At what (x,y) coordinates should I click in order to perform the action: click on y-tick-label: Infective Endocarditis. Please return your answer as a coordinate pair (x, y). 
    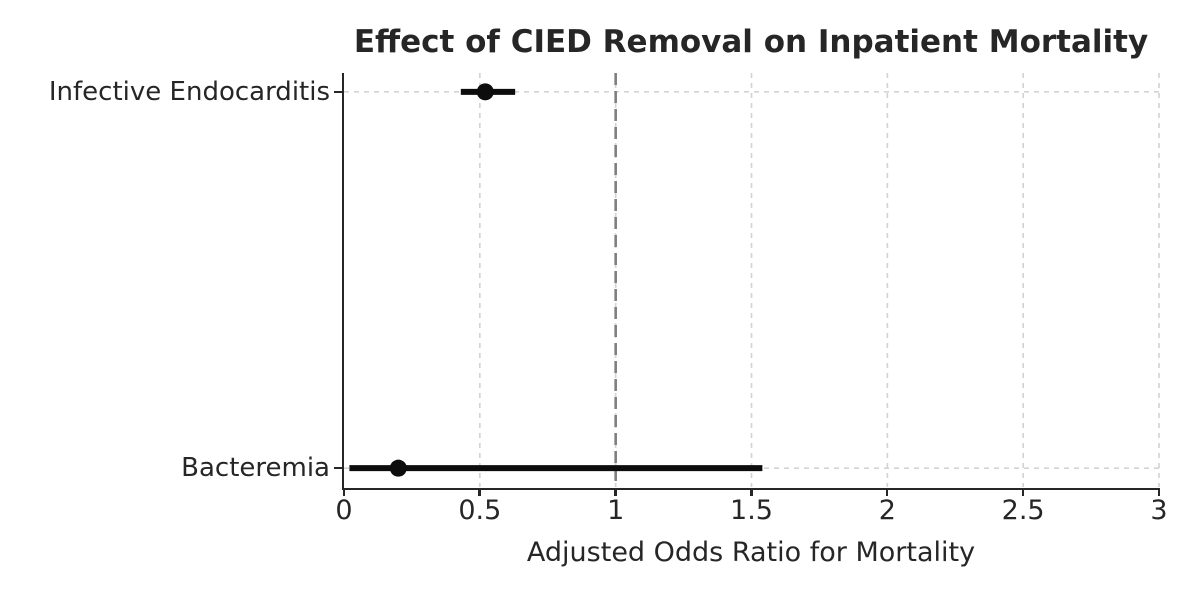
    Looking at the image, I should click on (189, 91).